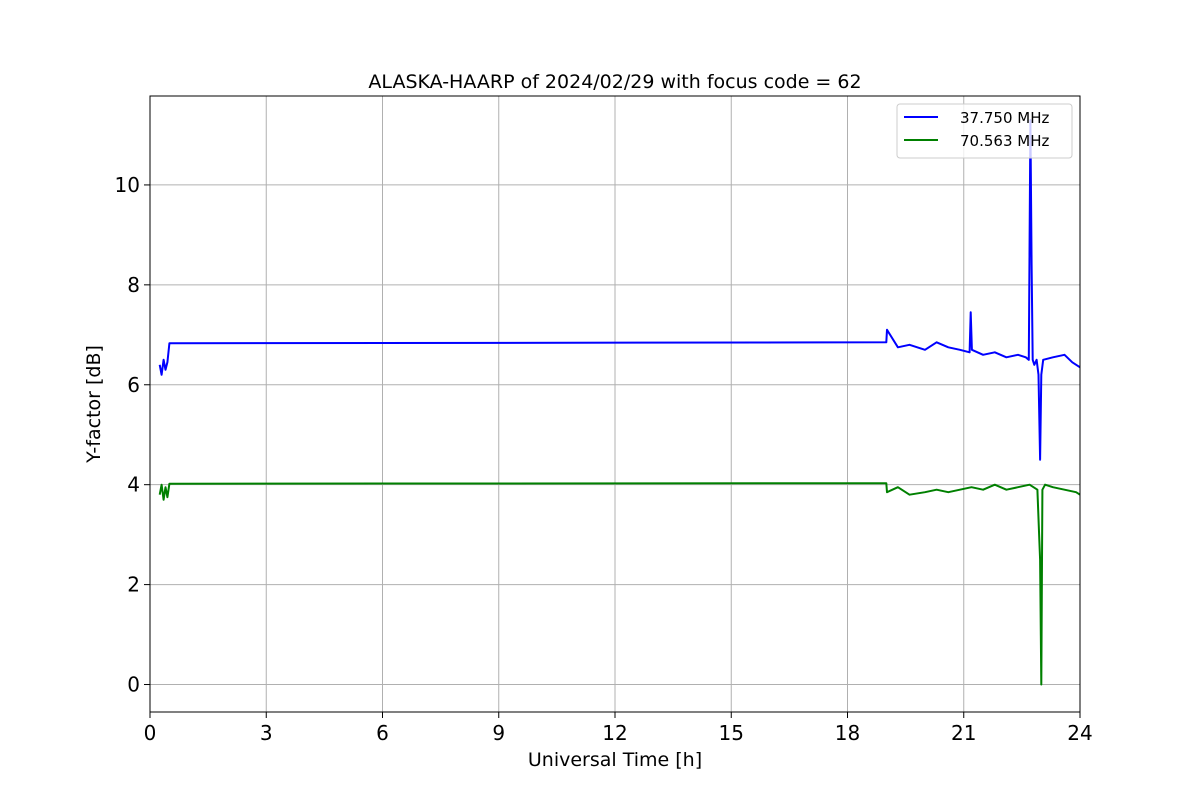 Image resolution: width=1200 pixels, height=800 pixels. I want to click on x-tick-label: 12, so click(614, 733).